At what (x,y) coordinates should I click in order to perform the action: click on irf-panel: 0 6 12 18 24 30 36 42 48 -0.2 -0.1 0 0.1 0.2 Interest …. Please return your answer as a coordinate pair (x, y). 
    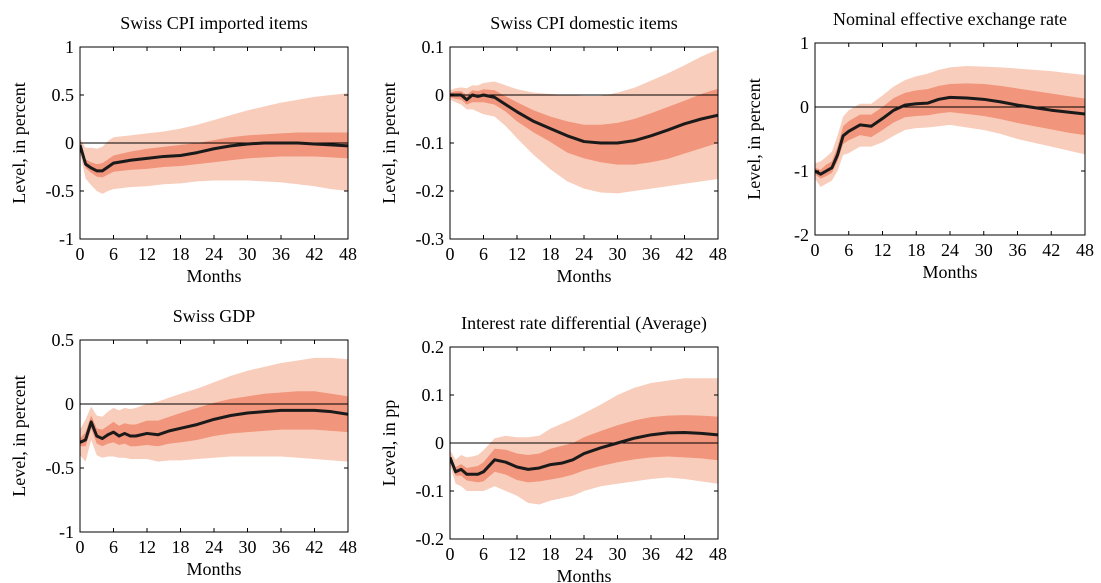
    Looking at the image, I should click on (553, 448).